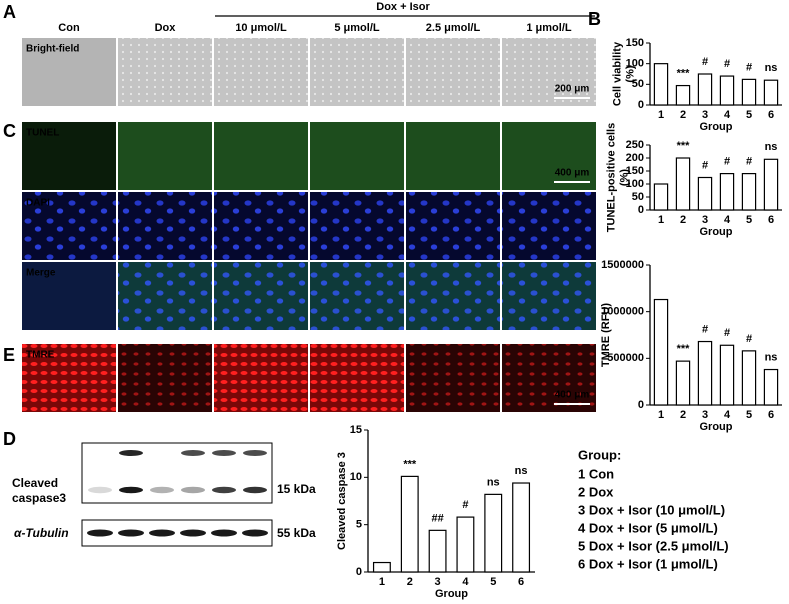 The image size is (789, 604). Describe the element at coordinates (437, 518) in the screenshot. I see `significance-label: ##` at that location.